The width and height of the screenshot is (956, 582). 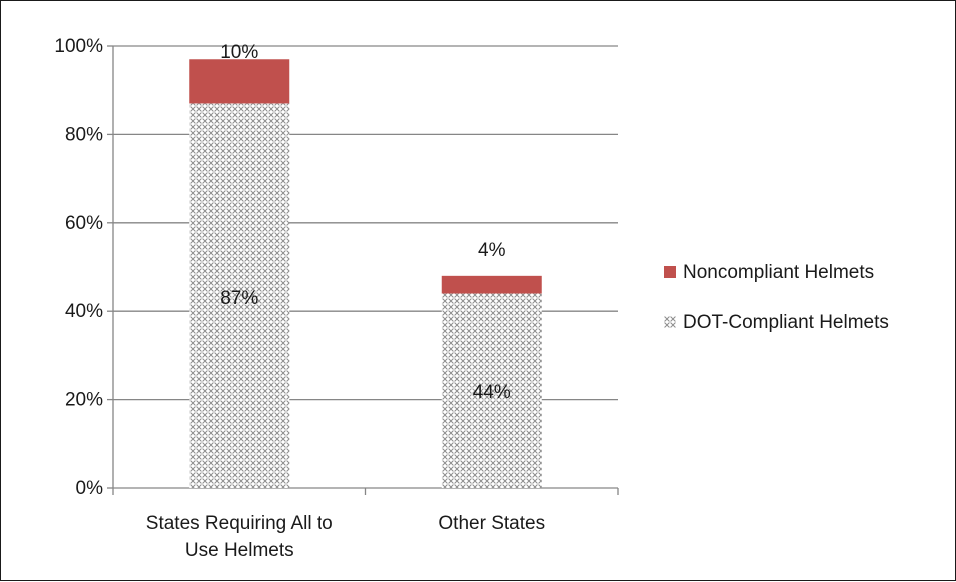 I want to click on category-label: Use Helmets, so click(x=239, y=550).